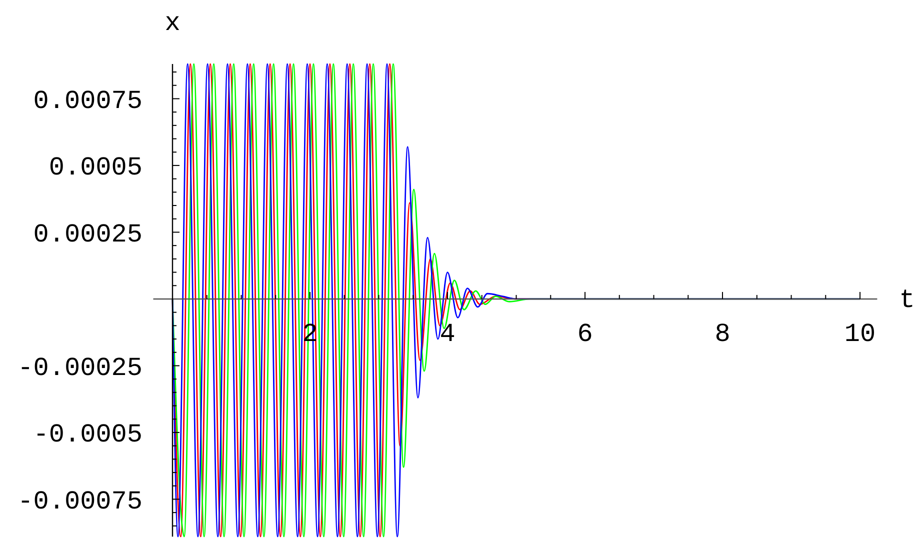 The image size is (918, 541). Describe the element at coordinates (585, 333) in the screenshot. I see `x-tick-label: 6` at that location.